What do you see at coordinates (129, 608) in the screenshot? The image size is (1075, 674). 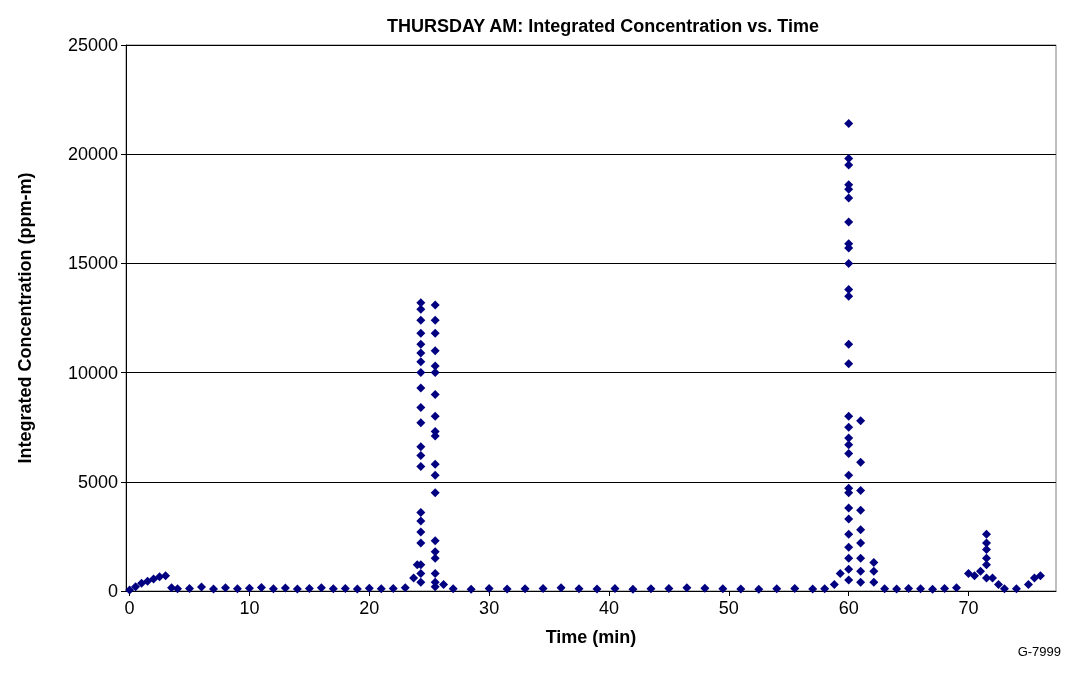 I see `x-tick-label: 0` at bounding box center [129, 608].